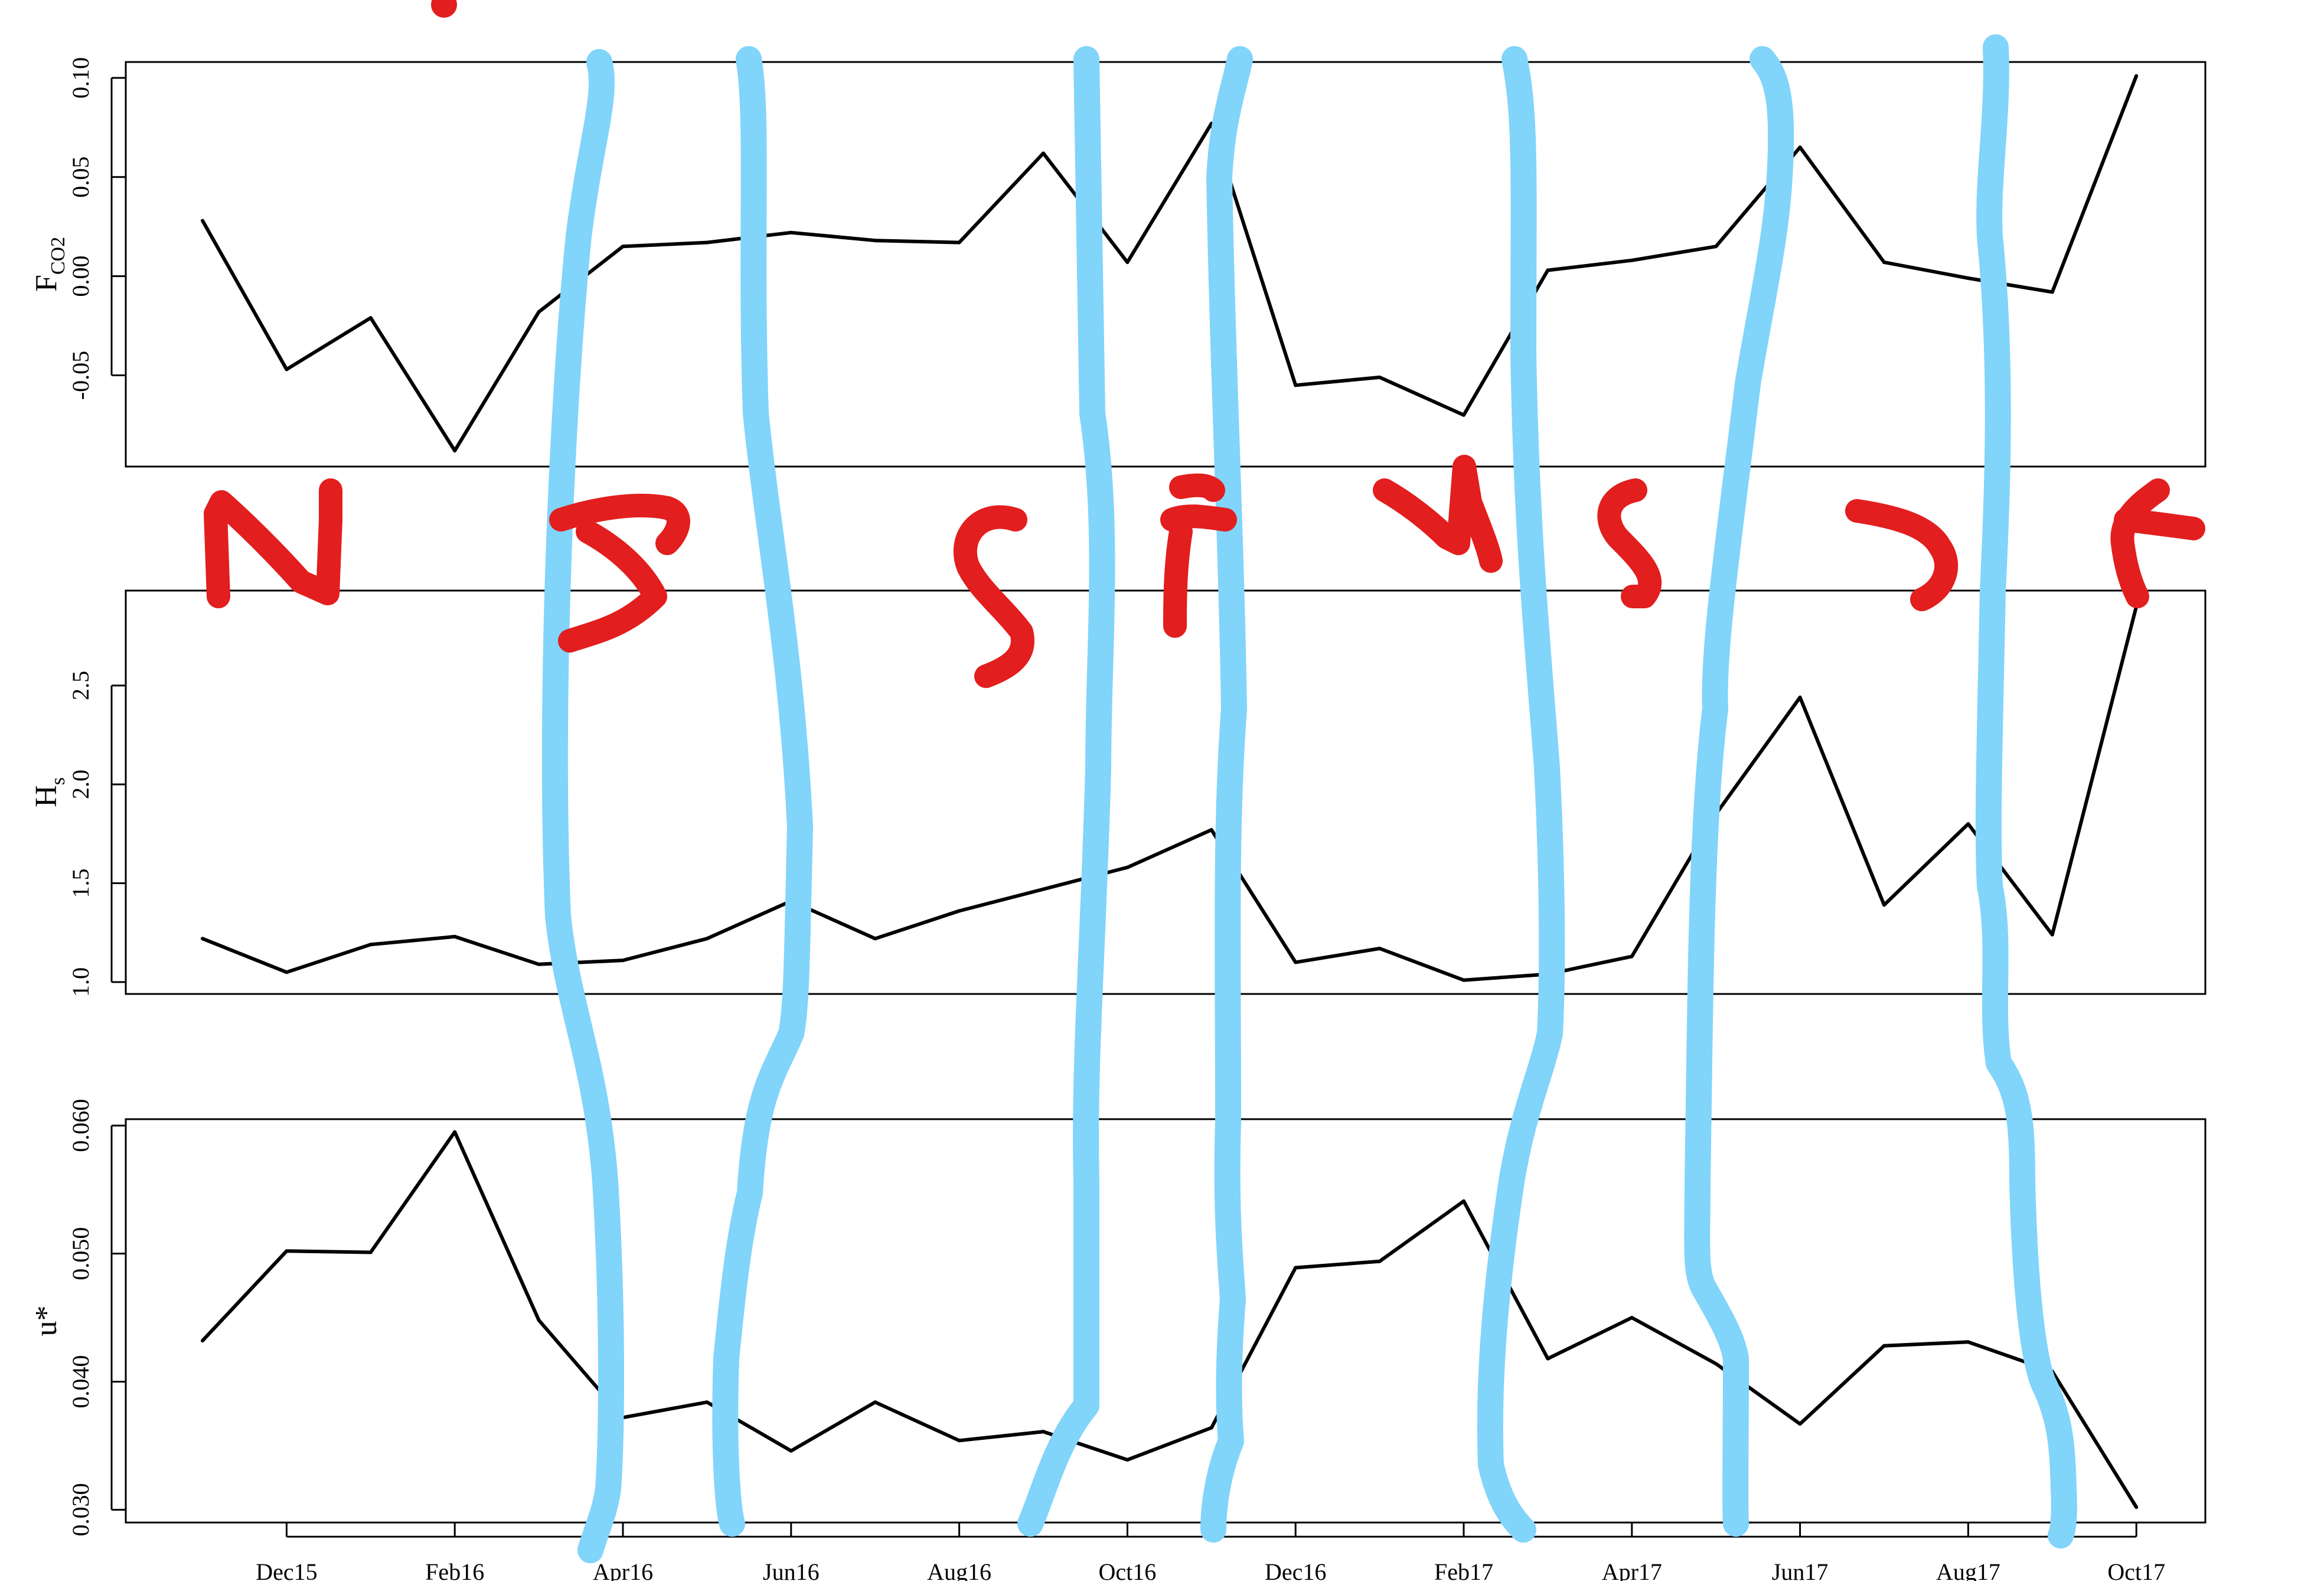 Image resolution: width=2324 pixels, height=1581 pixels. Describe the element at coordinates (81, 1382) in the screenshot. I see `y-tick-label: 0.040` at that location.